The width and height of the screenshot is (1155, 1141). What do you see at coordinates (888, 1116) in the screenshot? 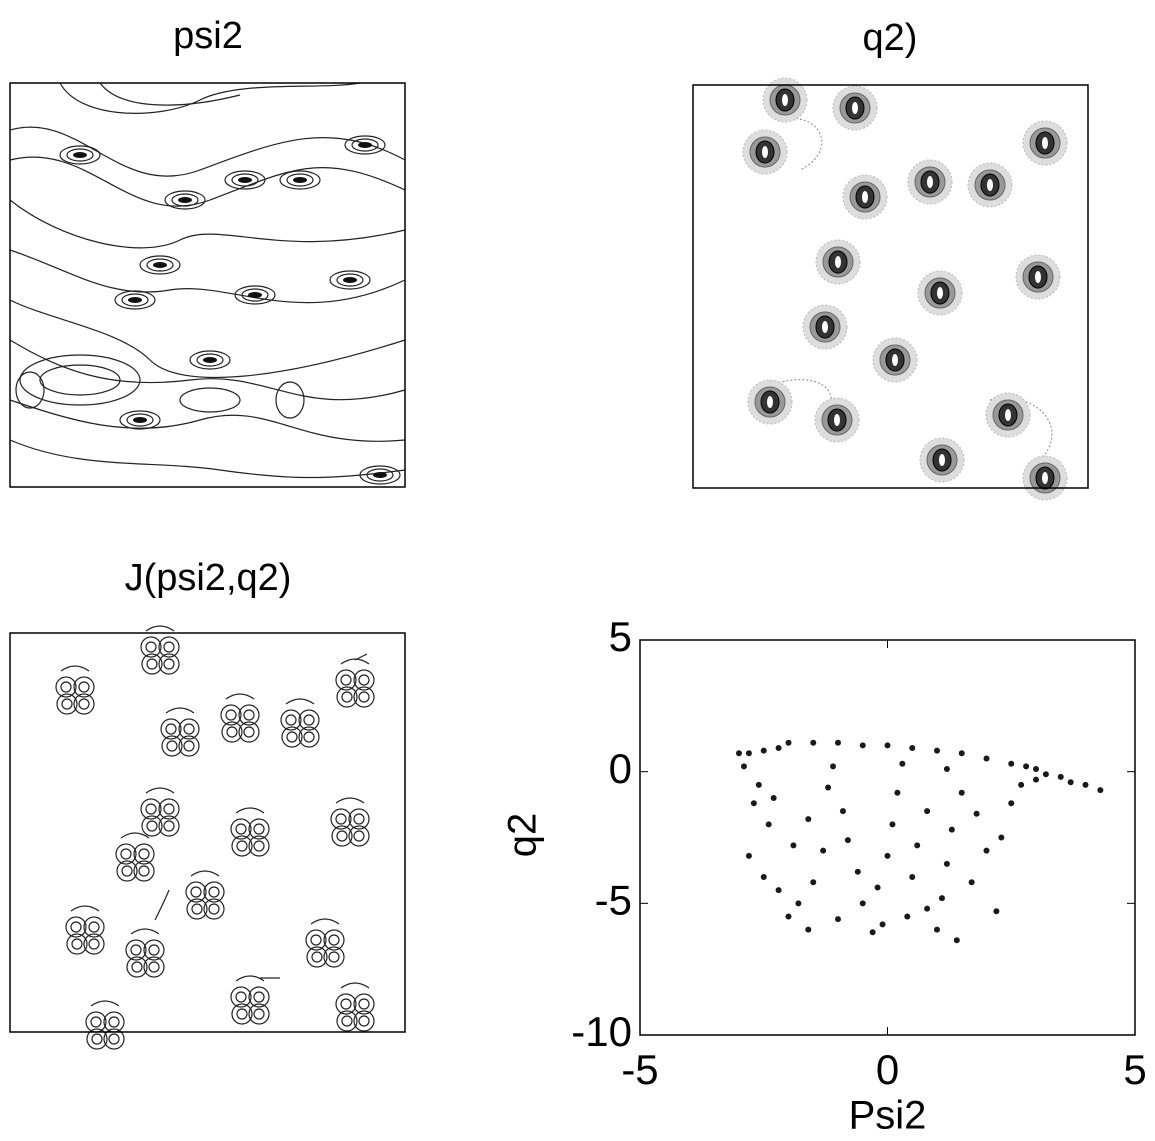
I see `x-axis-label: Psi2` at bounding box center [888, 1116].